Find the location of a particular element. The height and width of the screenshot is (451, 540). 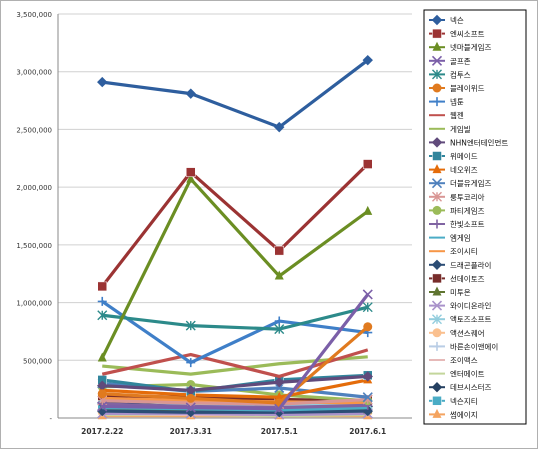

y-tick-label: 1,500,000 is located at coordinates (34, 246).